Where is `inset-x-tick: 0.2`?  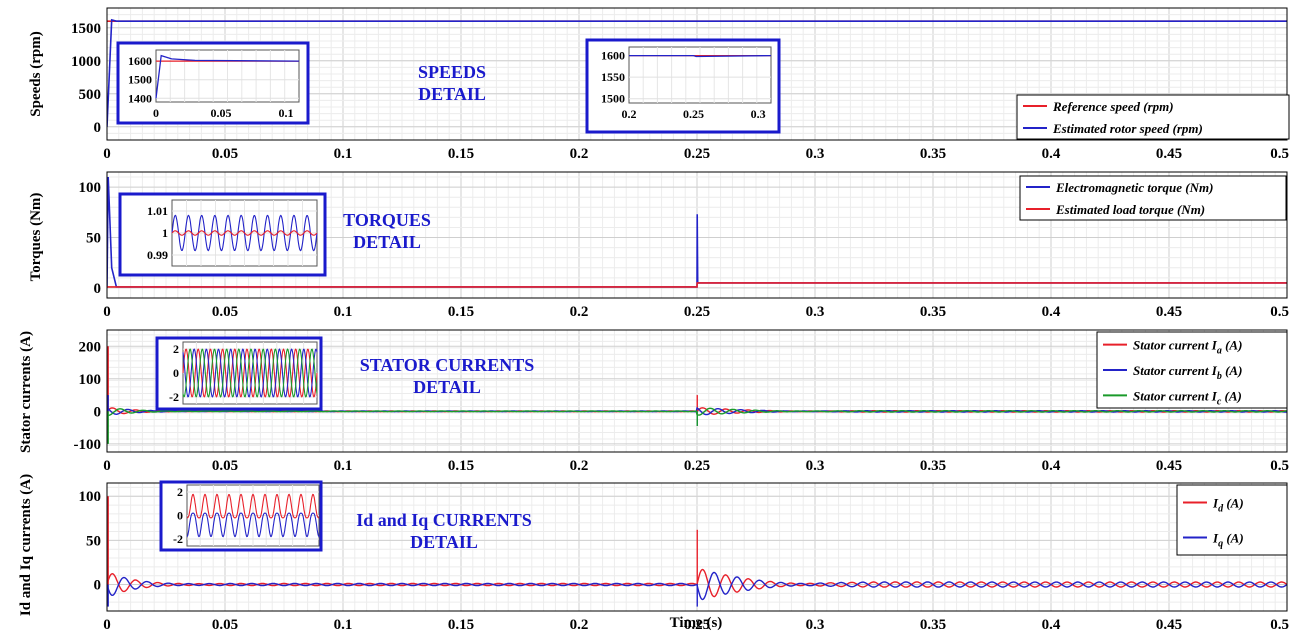 inset-x-tick: 0.2 is located at coordinates (629, 114).